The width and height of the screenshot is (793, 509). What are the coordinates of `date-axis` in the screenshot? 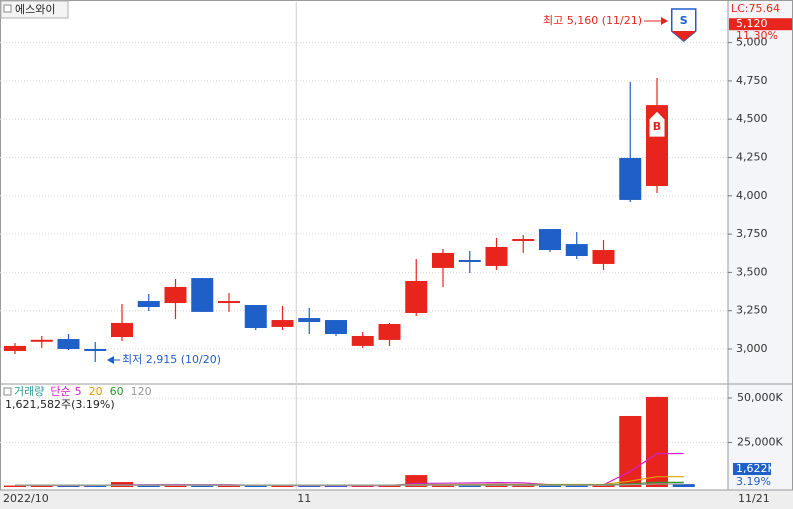 It's located at (396, 499).